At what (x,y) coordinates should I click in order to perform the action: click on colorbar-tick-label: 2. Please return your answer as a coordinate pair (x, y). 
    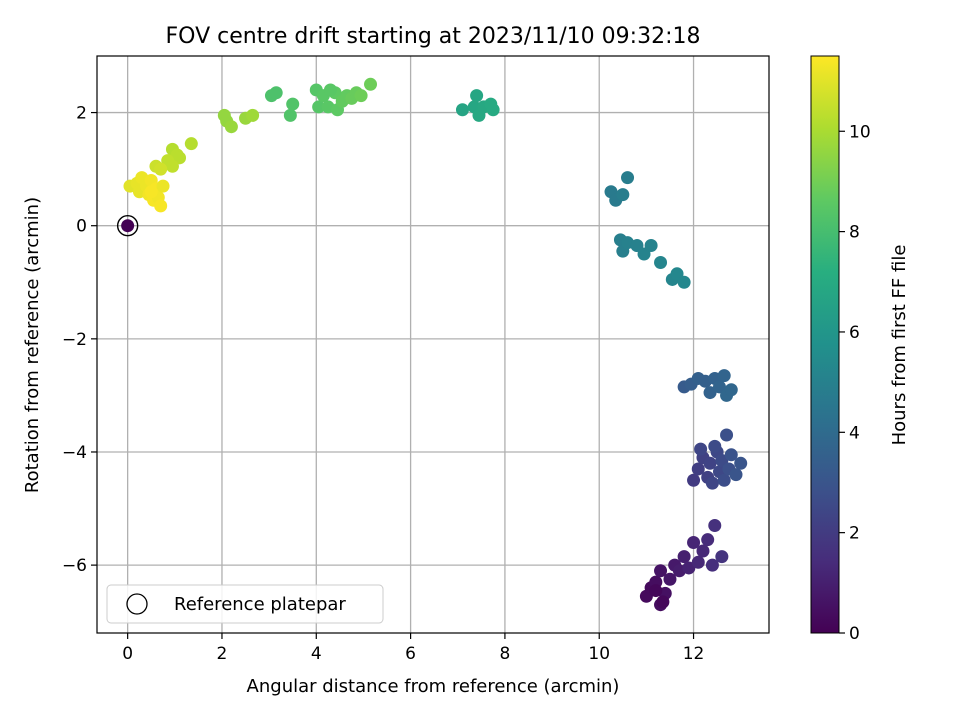
    Looking at the image, I should click on (854, 534).